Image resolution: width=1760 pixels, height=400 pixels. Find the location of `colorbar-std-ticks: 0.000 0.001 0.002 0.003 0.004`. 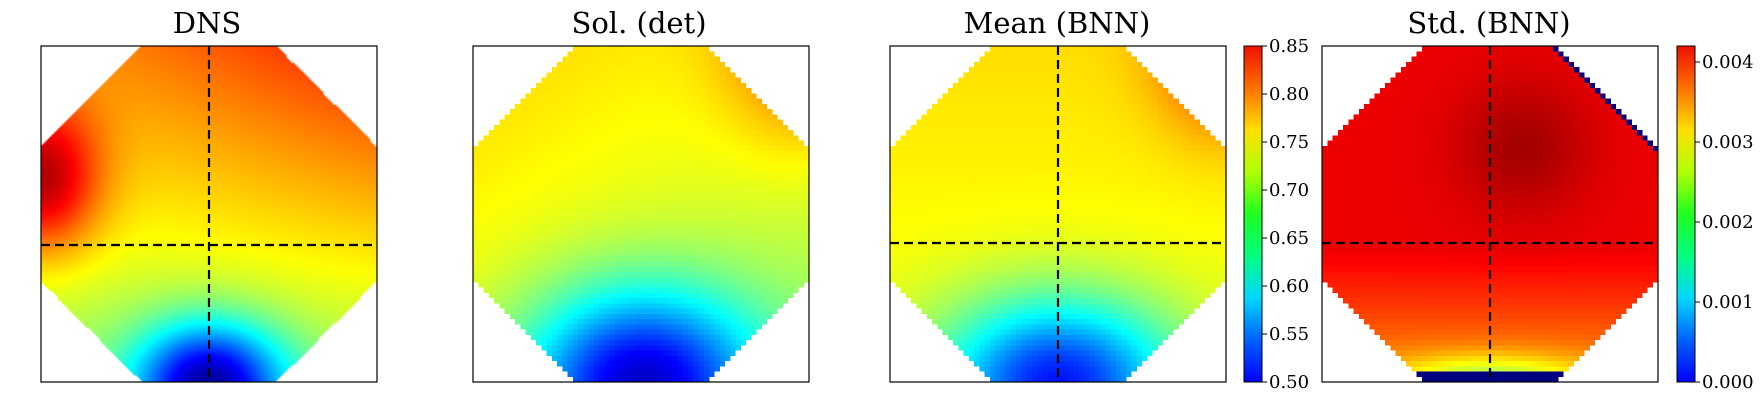

colorbar-std-ticks: 0.000 0.001 0.002 0.003 0.004 is located at coordinates (1724, 222).